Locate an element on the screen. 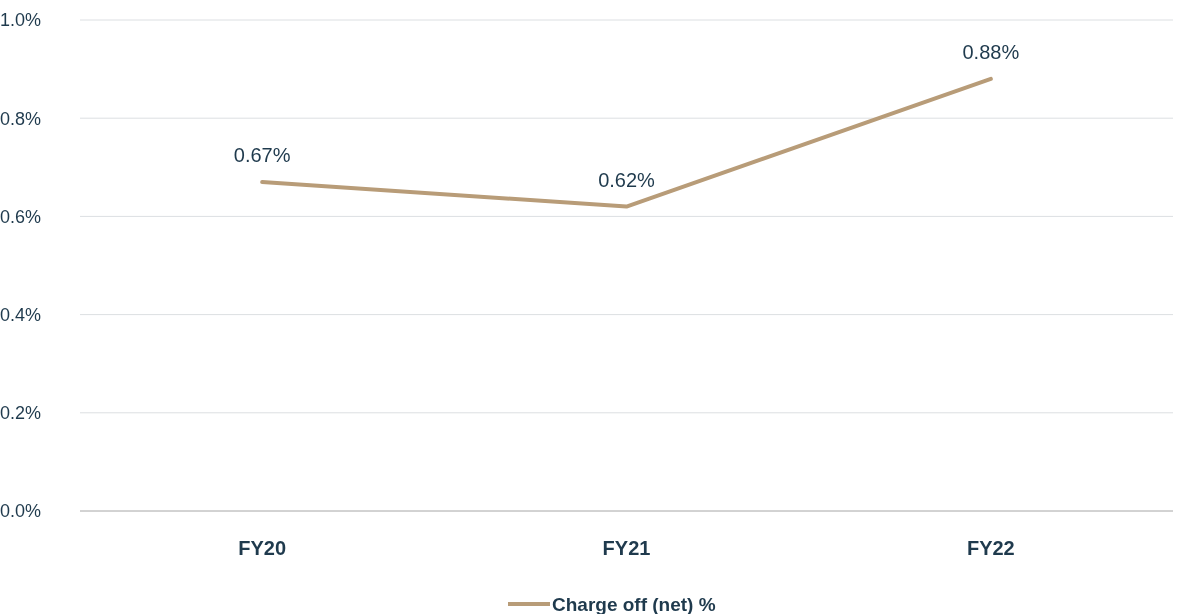  data-label: 0.88% is located at coordinates (991, 51).